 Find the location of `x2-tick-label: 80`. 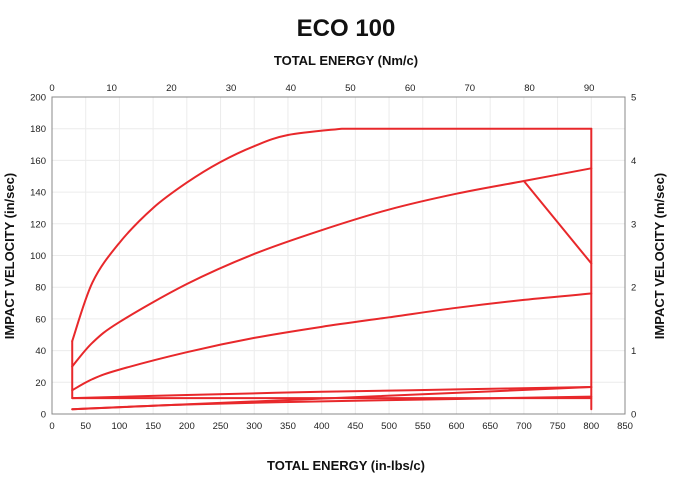

x2-tick-label: 80 is located at coordinates (529, 88).